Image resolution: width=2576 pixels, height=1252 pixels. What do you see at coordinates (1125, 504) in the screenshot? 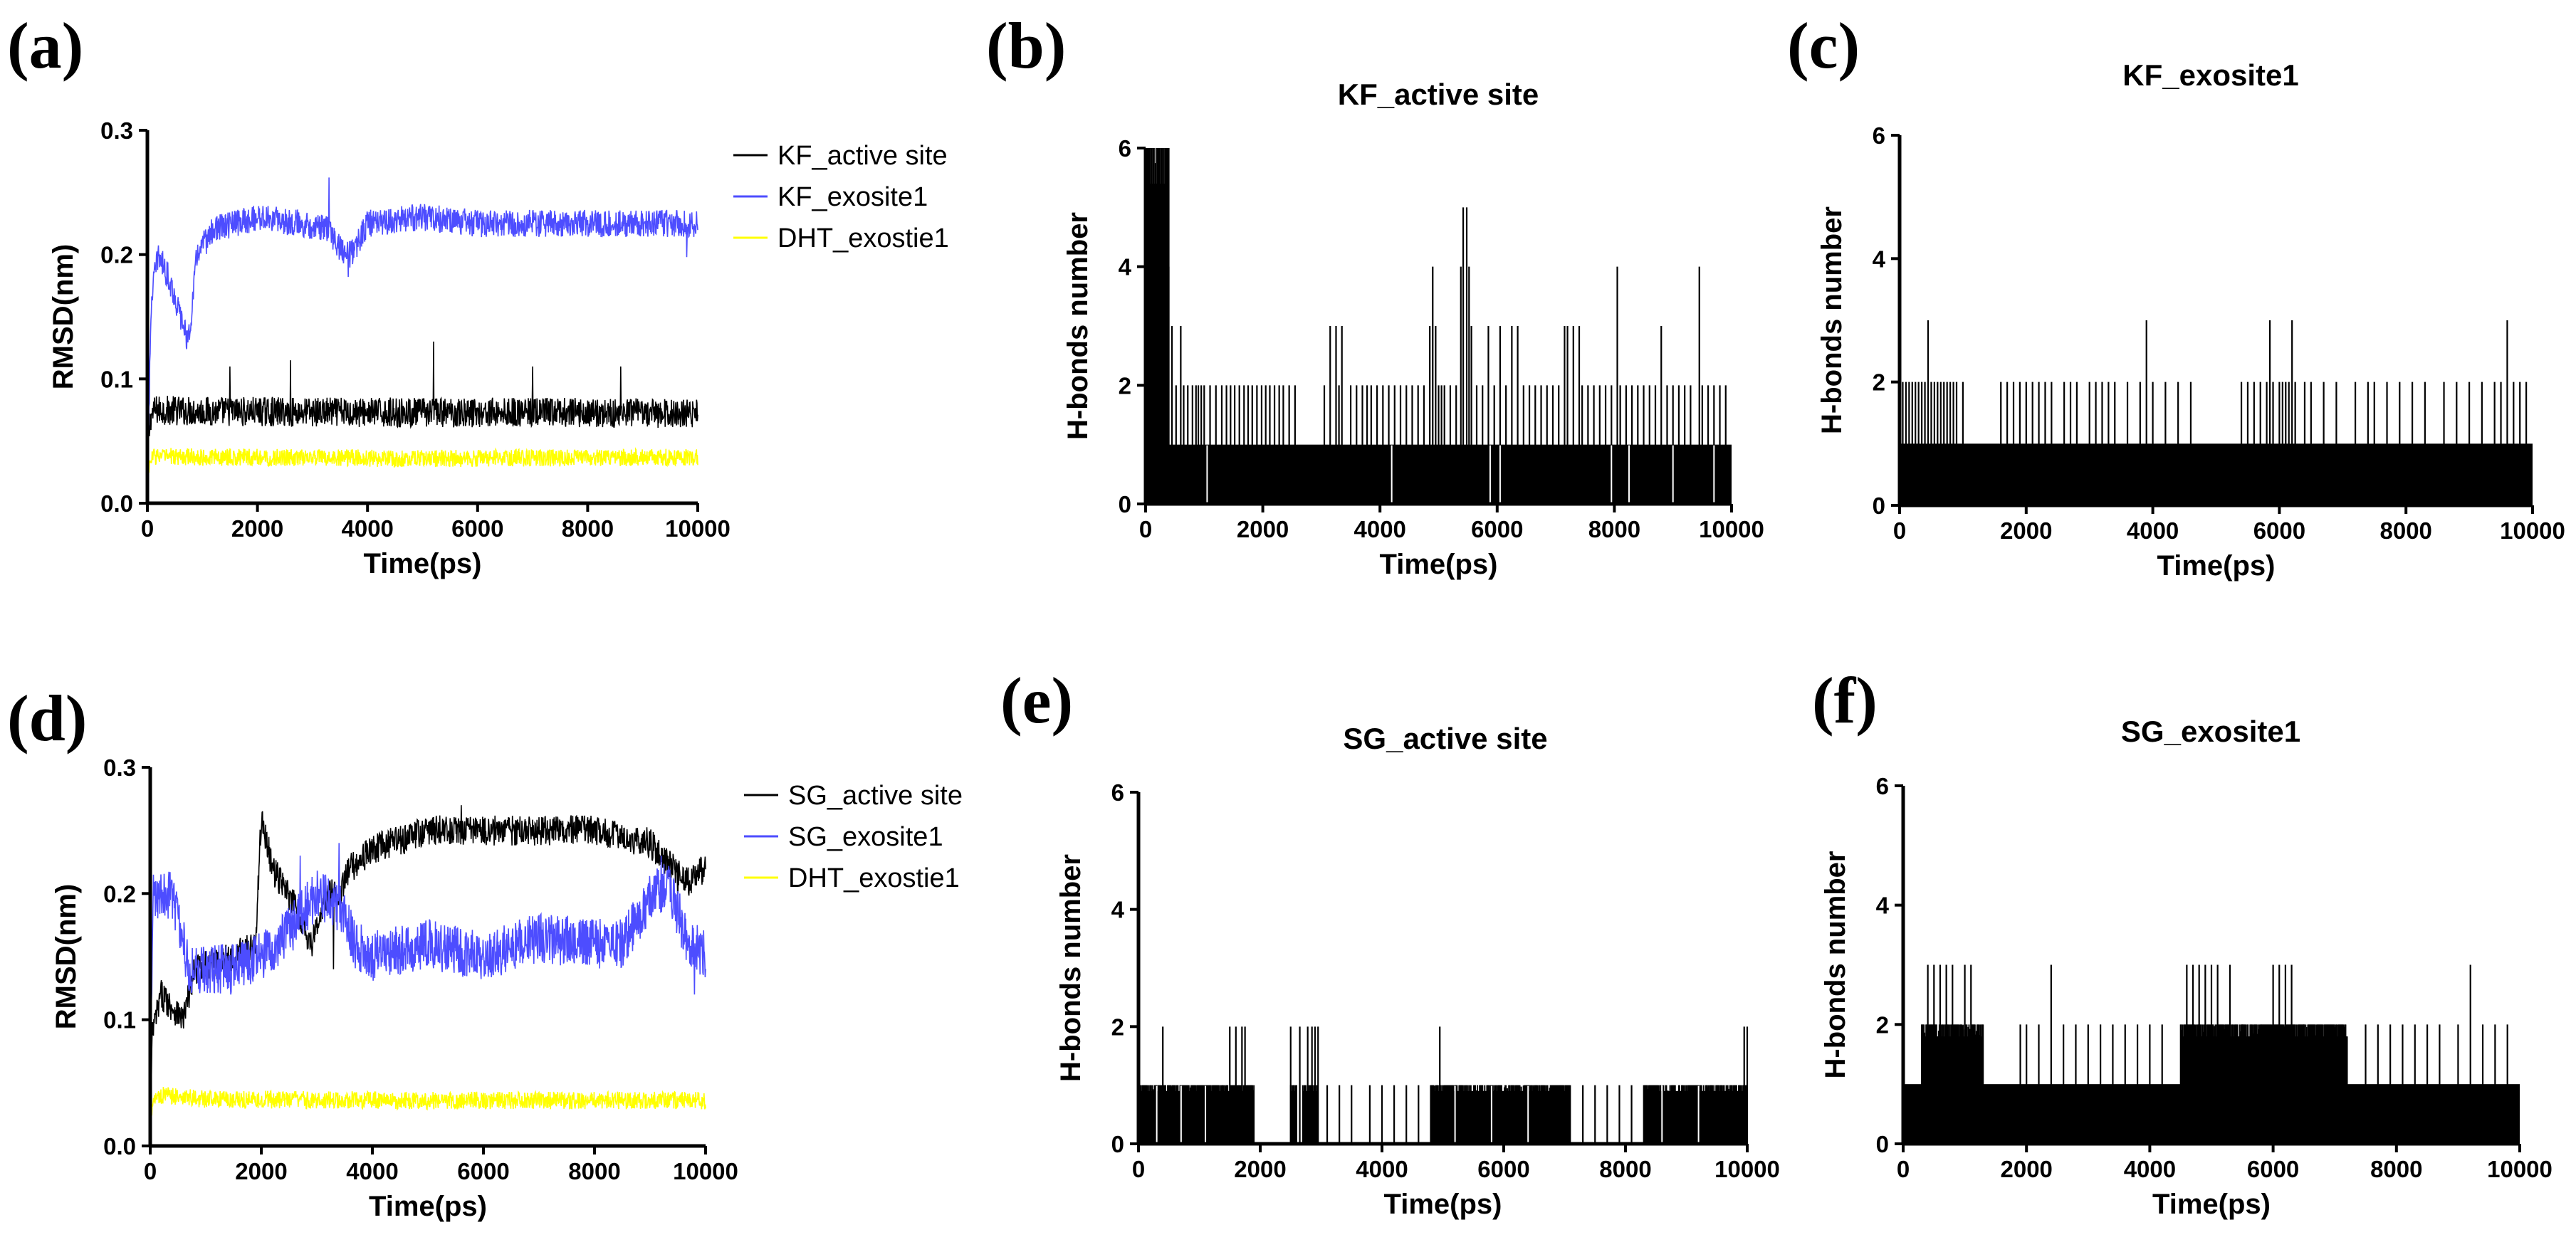
I see `y-tick-label-b: 0` at bounding box center [1125, 504].